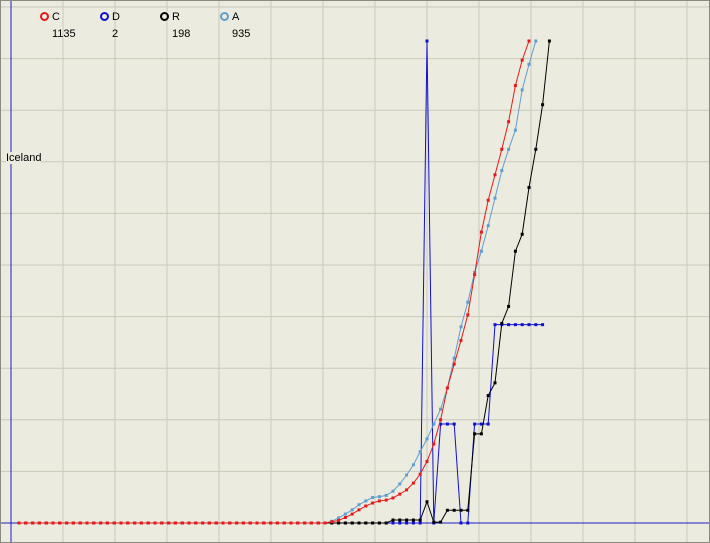 The image size is (710, 543). What do you see at coordinates (181, 34) in the screenshot?
I see `legend-r-value: 198` at bounding box center [181, 34].